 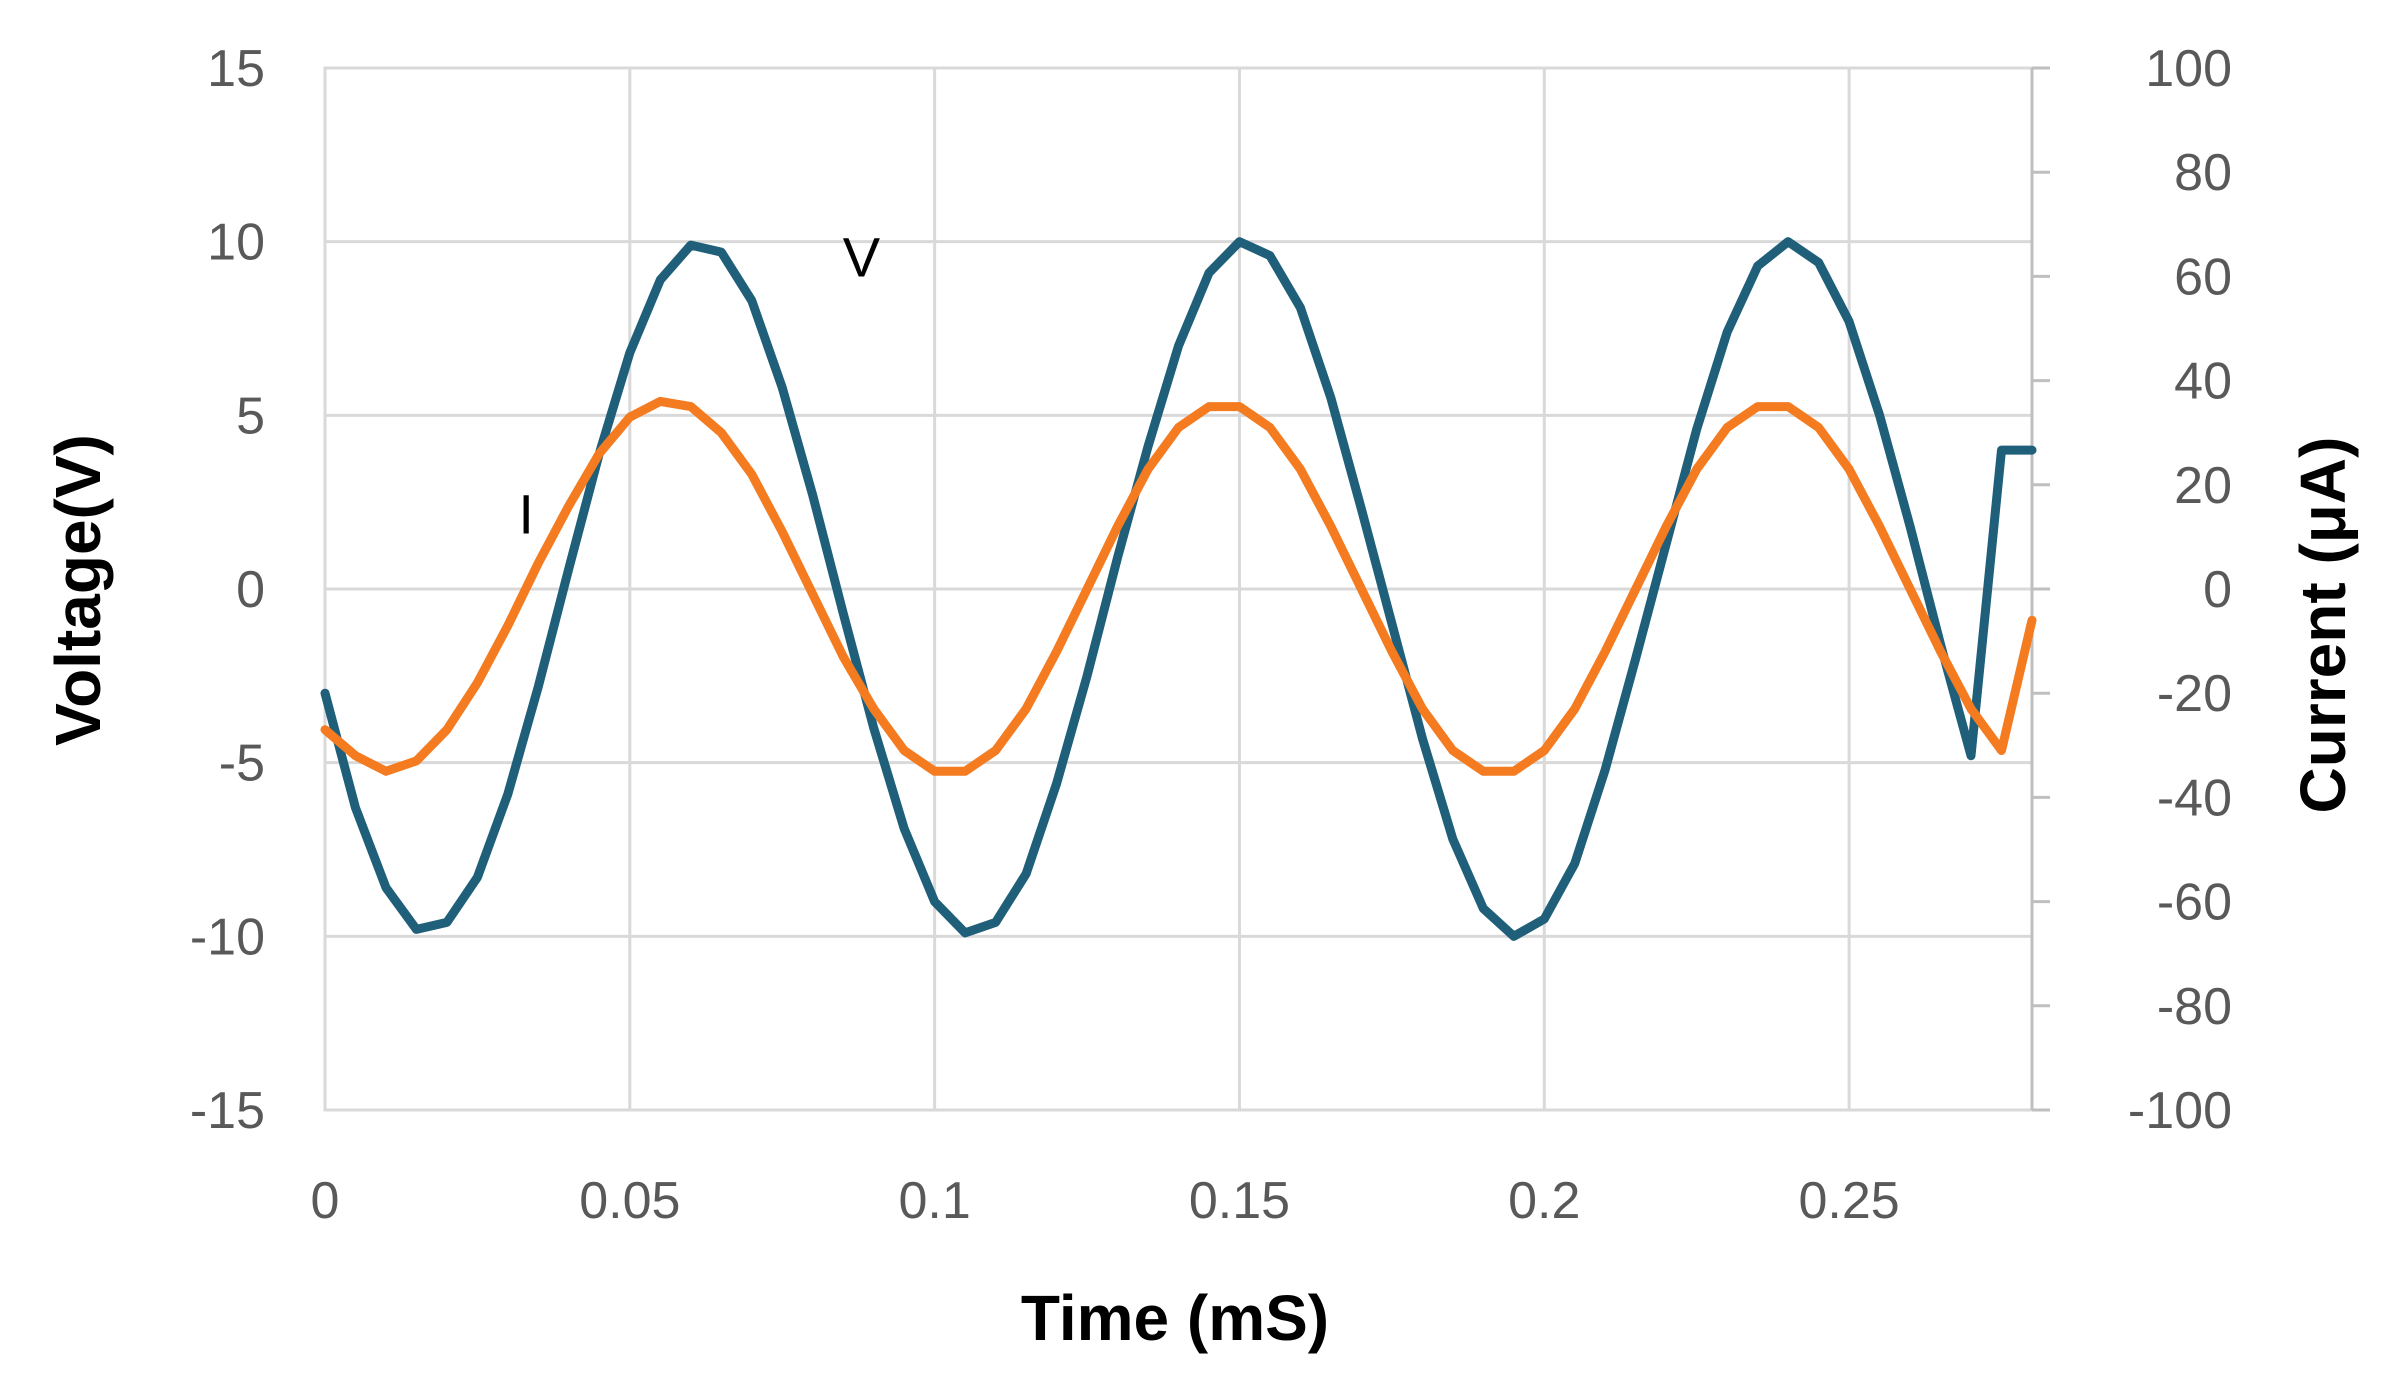 What do you see at coordinates (2194, 903) in the screenshot?
I see `y-right-tick-label: -60` at bounding box center [2194, 903].